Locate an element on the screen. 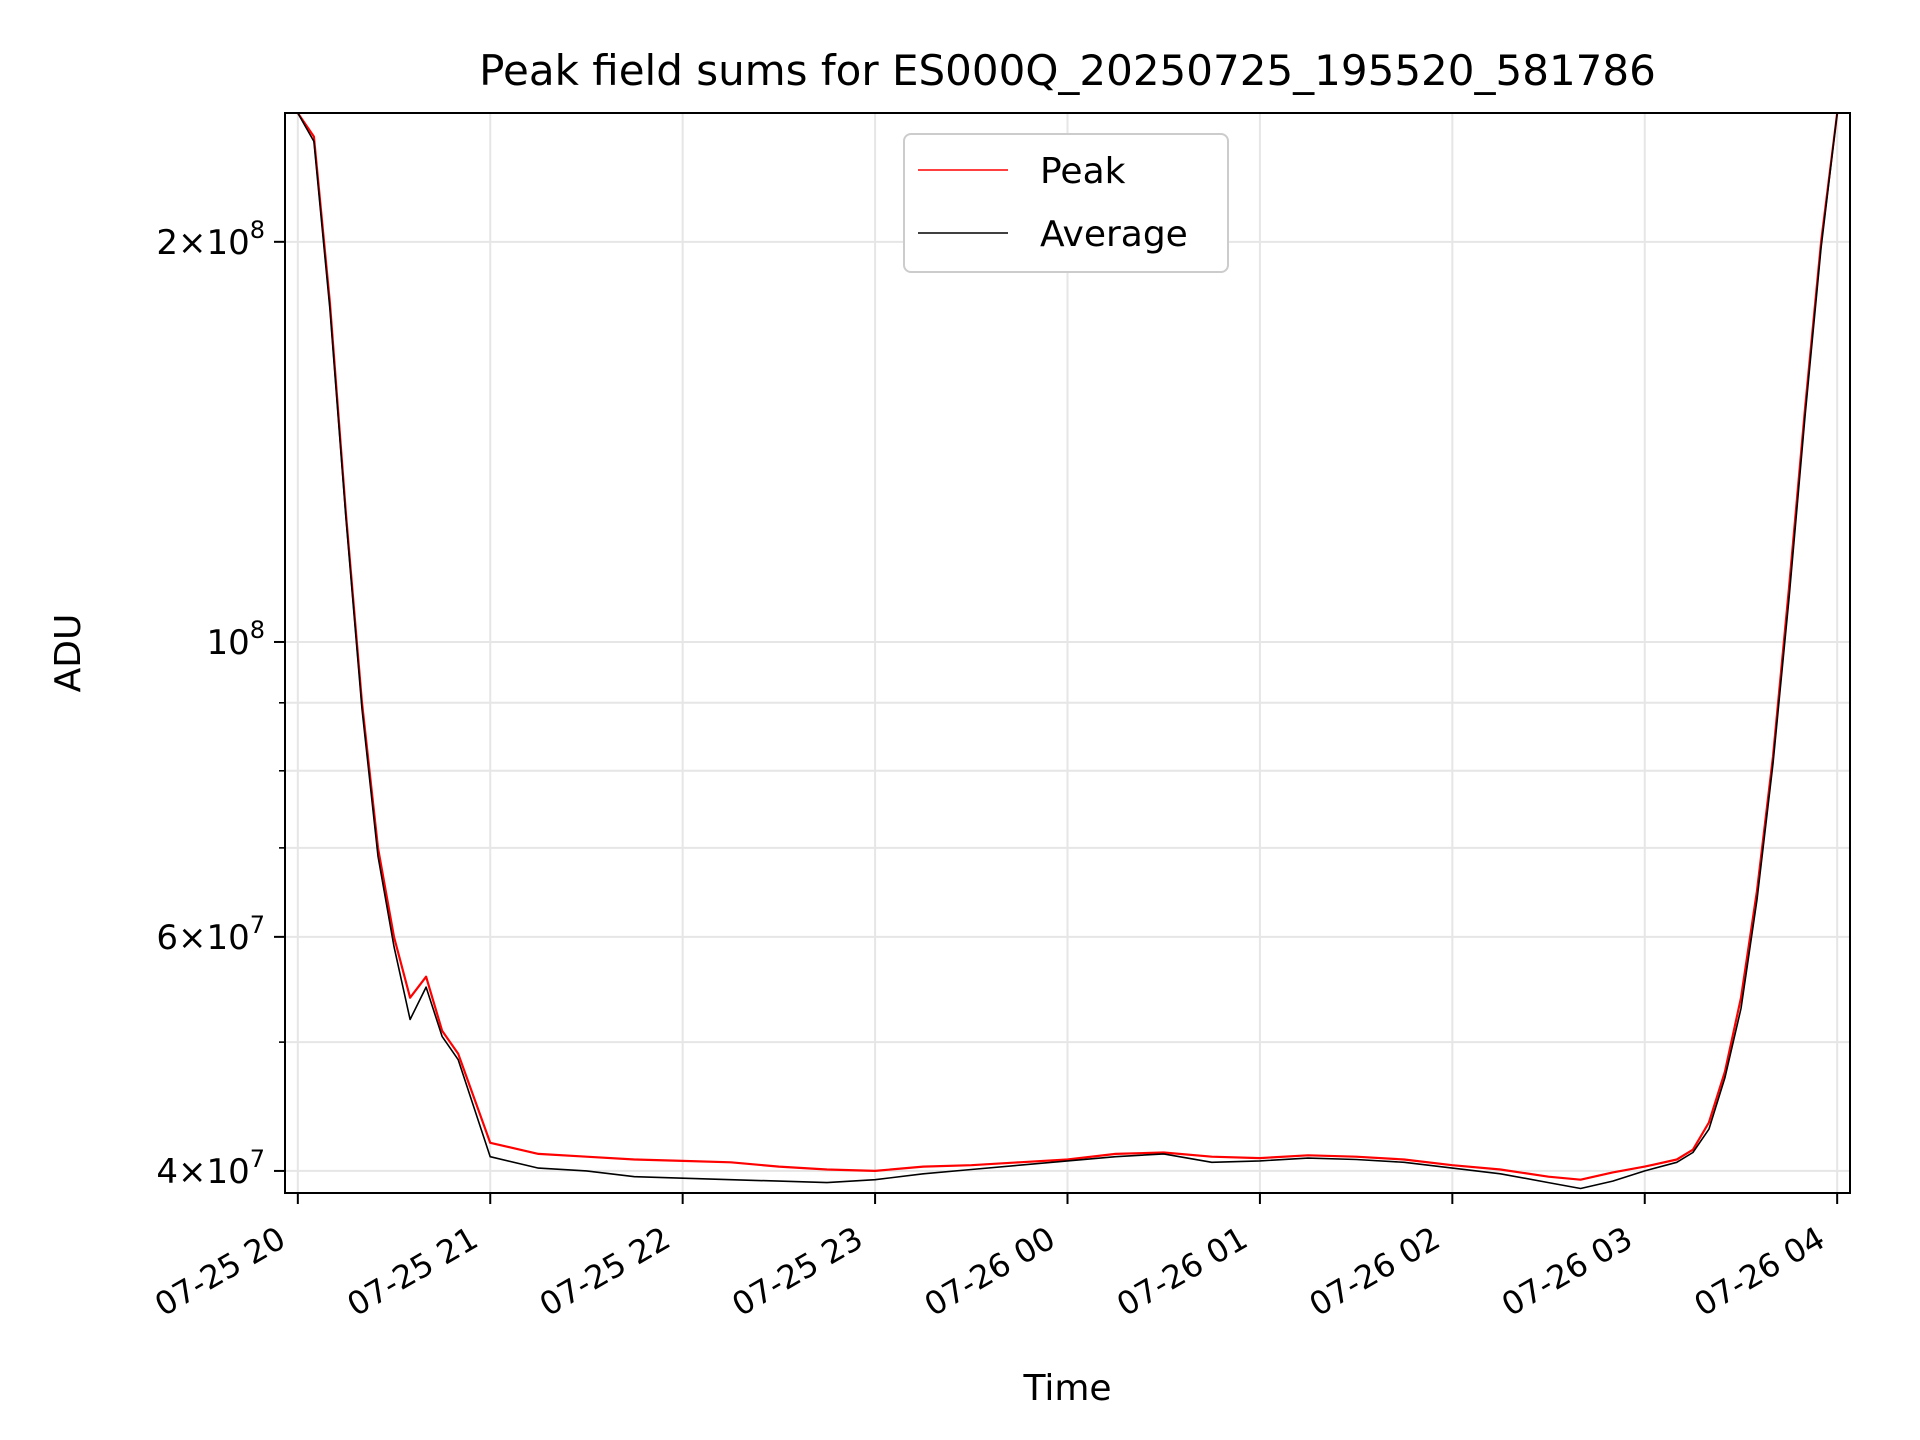  y-tick-label: 6×10⁷ is located at coordinates (210, 934).